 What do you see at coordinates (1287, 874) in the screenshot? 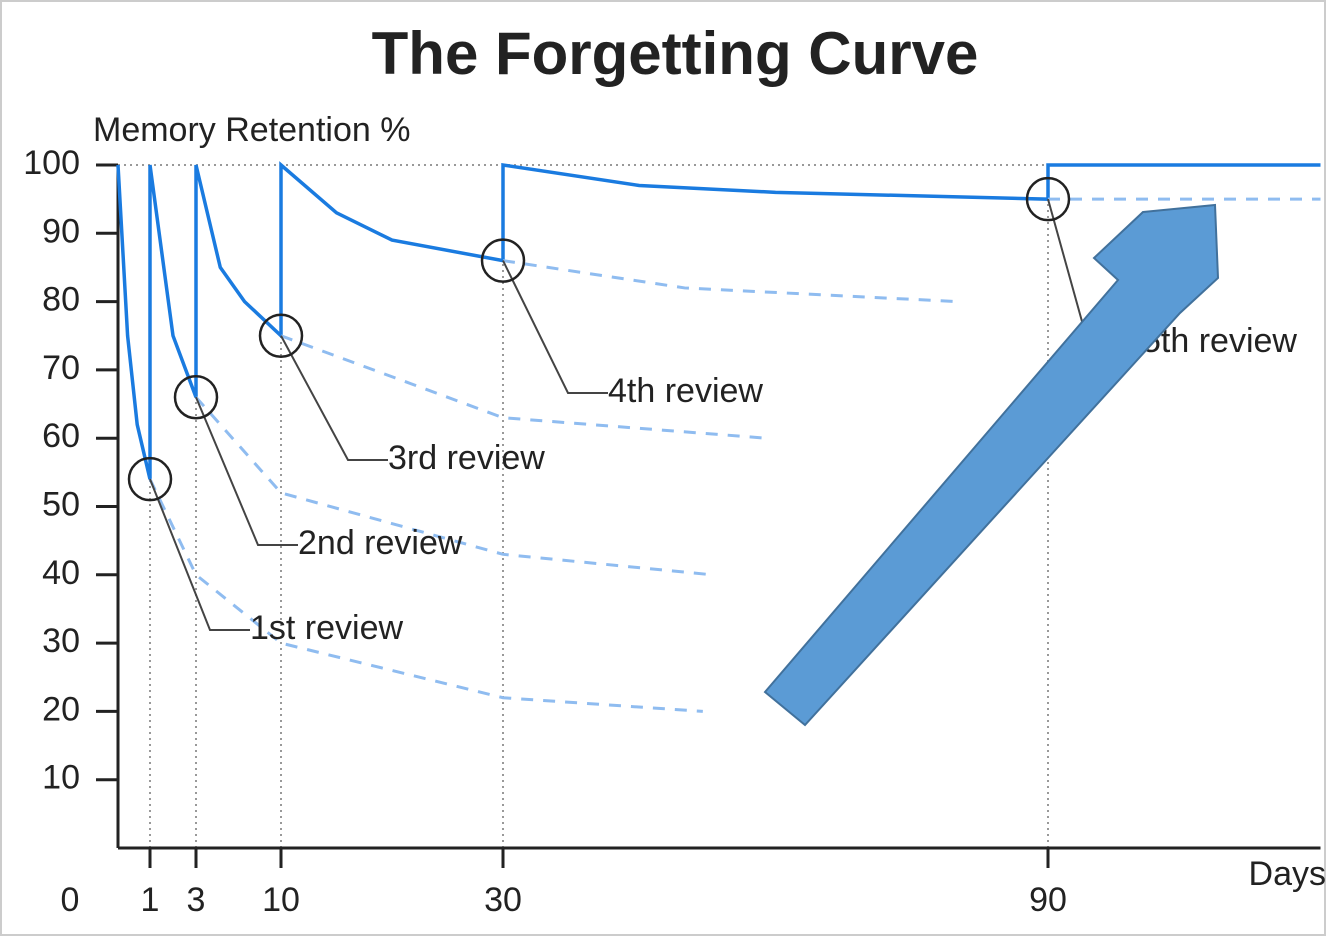
I see `x-axis-label: Days` at bounding box center [1287, 874].